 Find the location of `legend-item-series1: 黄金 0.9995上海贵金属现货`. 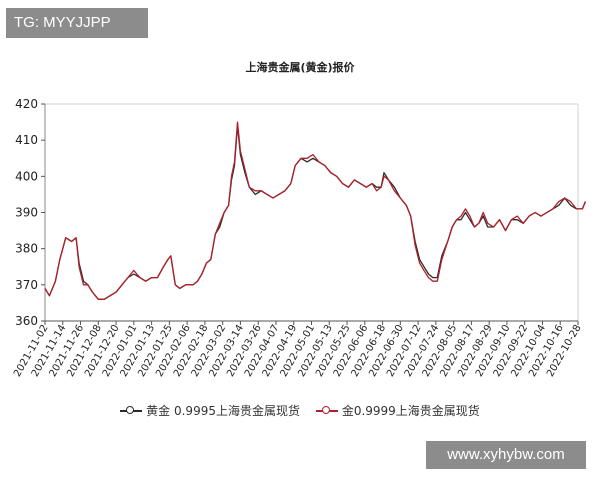

legend-item-series1: 黄金 0.9995上海贵金属现货 is located at coordinates (210, 410).